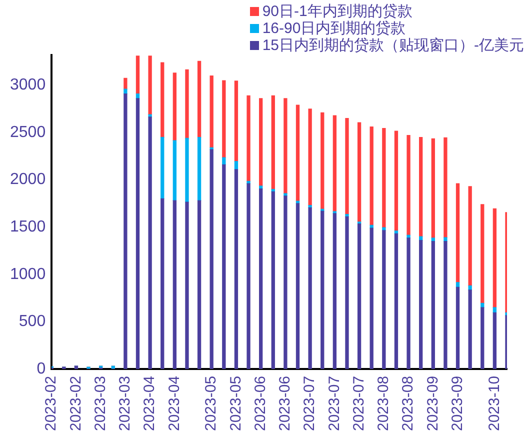 The width and height of the screenshot is (528, 436). Describe the element at coordinates (28, 85) in the screenshot. I see `y-tick-label: 3000` at that location.